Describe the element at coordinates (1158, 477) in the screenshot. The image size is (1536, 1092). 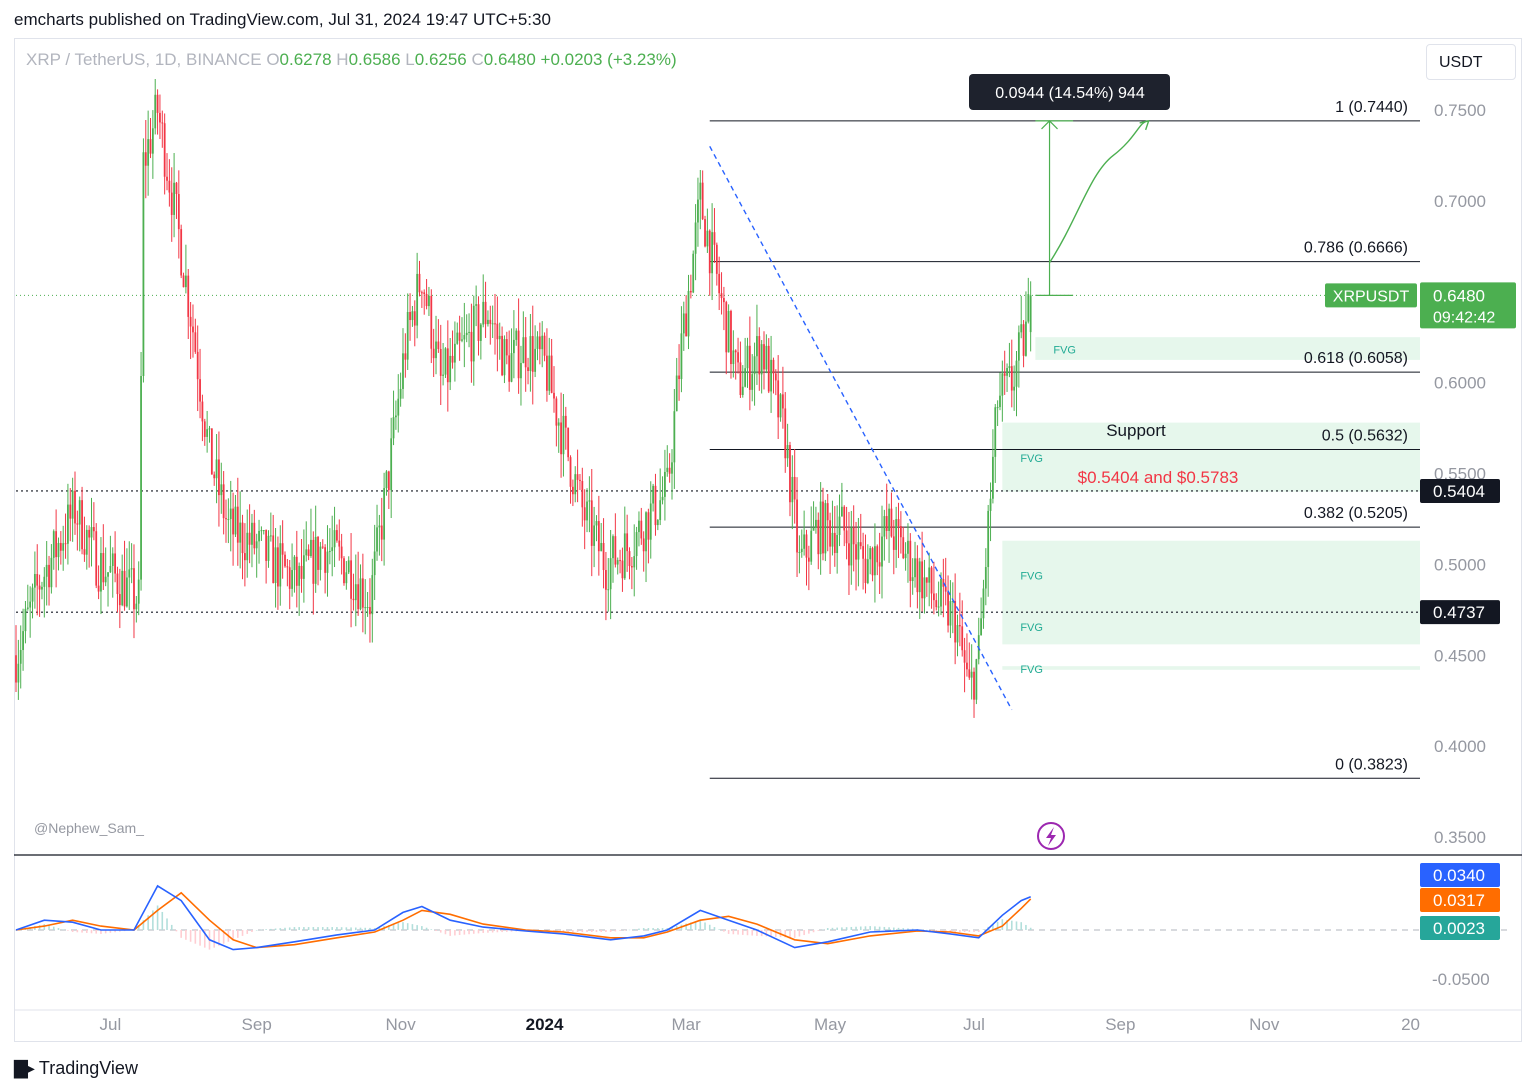
I see `support-range-text: $0.5404 and $0.5783` at that location.